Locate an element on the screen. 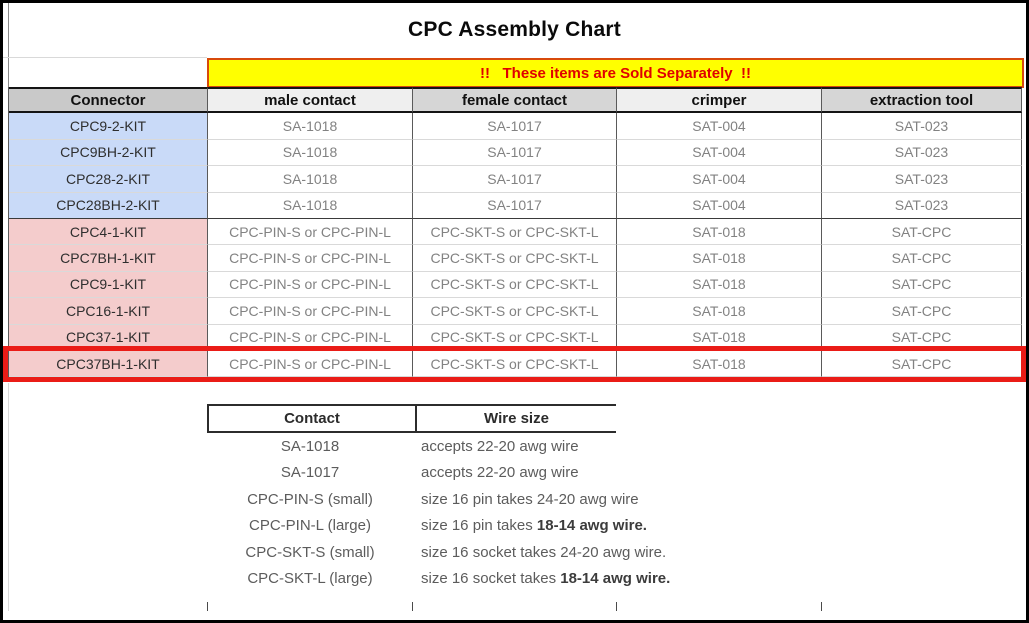 This screenshot has height=623, width=1029. column-header-female-contact: female contact is located at coordinates (515, 100).